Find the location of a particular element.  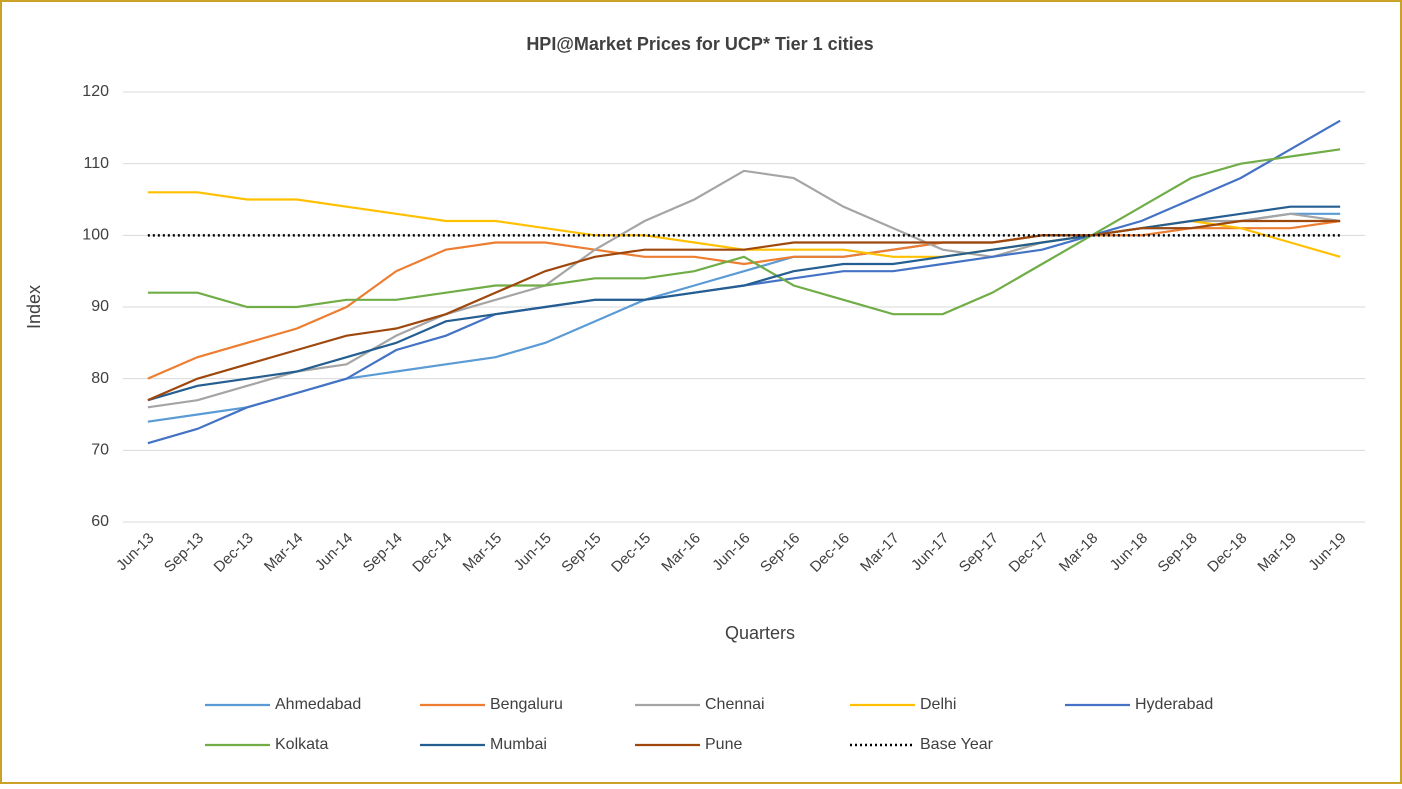

legend-label: Kolkata is located at coordinates (301, 744).